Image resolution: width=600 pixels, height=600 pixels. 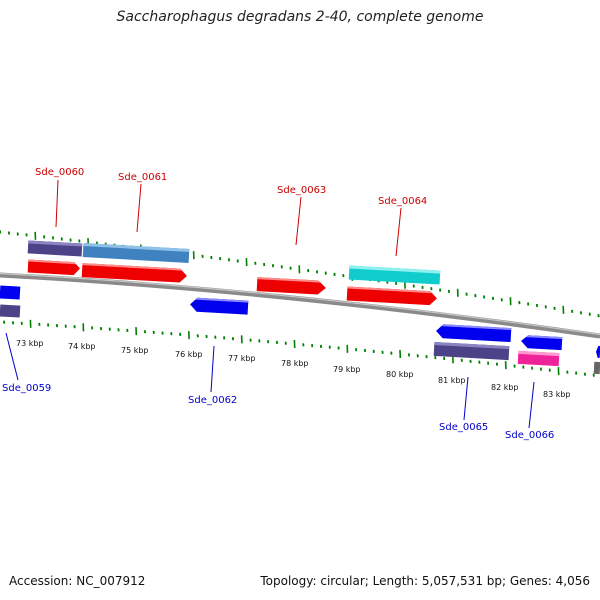 What do you see at coordinates (505, 387) in the screenshot?
I see `scale-label: 82 kbp` at bounding box center [505, 387].